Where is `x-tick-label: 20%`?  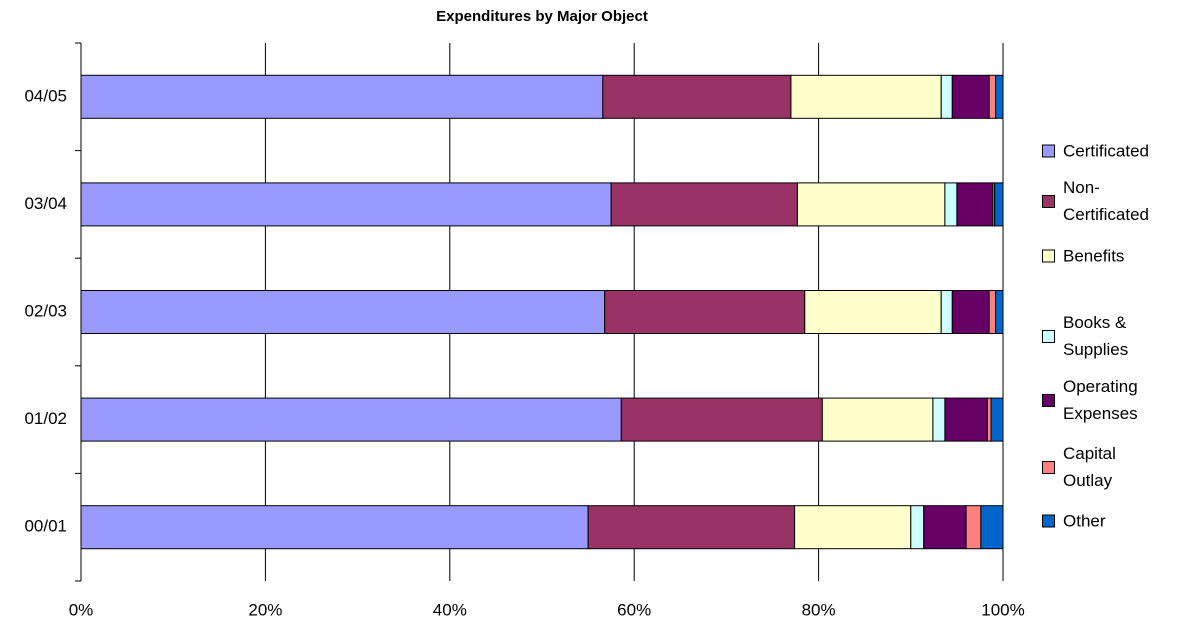
x-tick-label: 20% is located at coordinates (265, 609).